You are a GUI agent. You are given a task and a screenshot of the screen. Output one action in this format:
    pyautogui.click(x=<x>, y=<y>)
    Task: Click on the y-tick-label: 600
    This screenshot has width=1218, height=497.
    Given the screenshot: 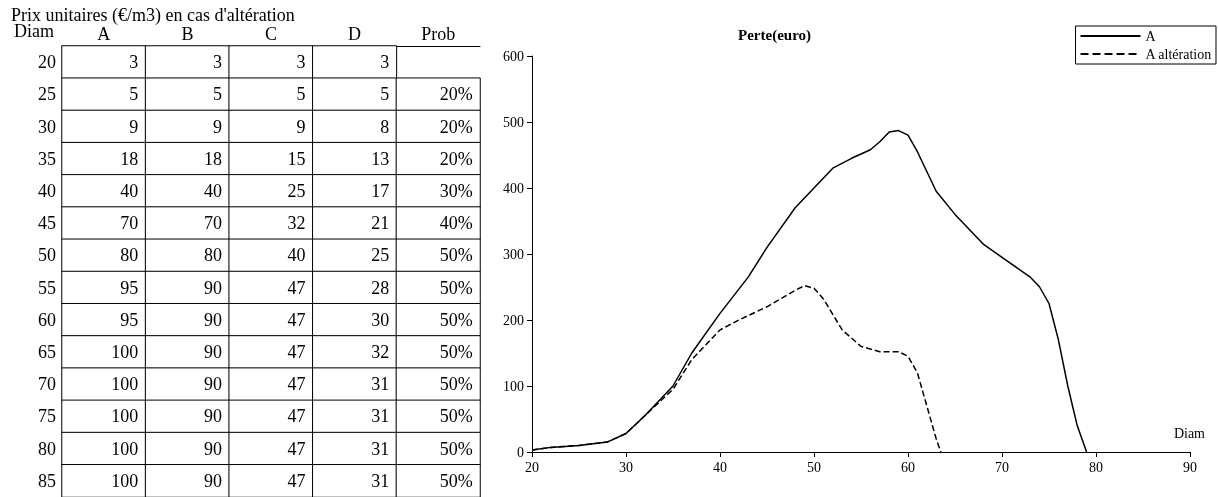 What is the action you would take?
    pyautogui.click(x=513, y=56)
    